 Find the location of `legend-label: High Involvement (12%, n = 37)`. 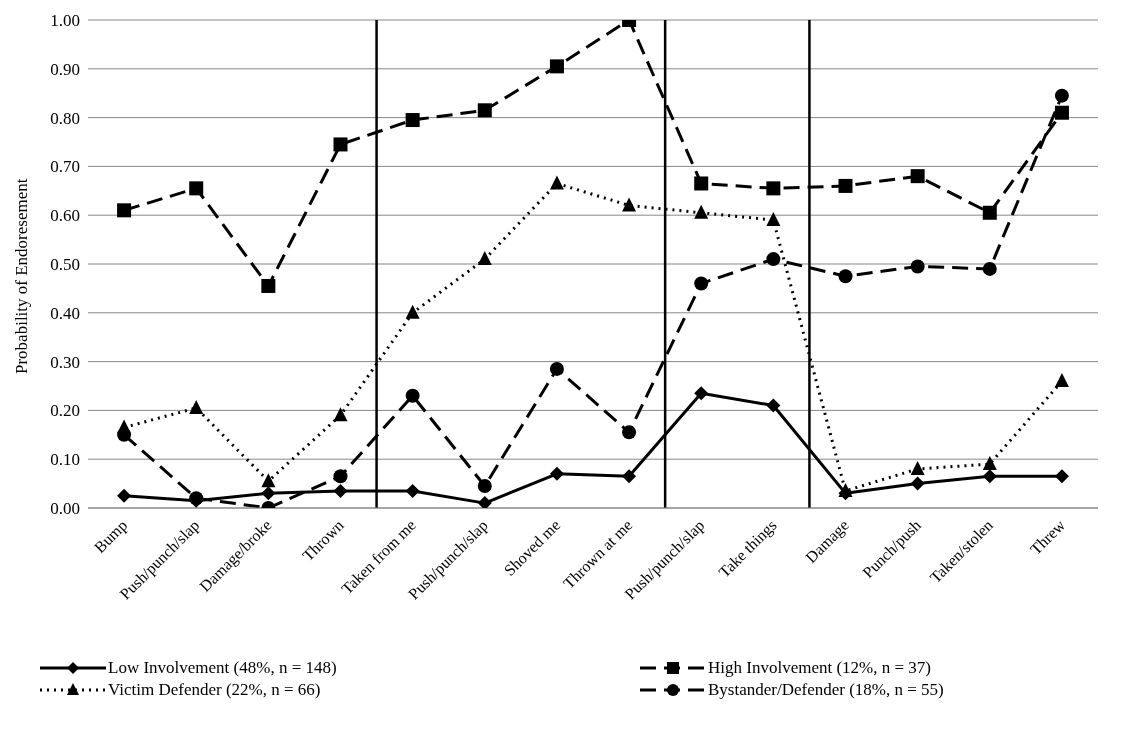

legend-label: High Involvement (12%, n = 37) is located at coordinates (819, 668).